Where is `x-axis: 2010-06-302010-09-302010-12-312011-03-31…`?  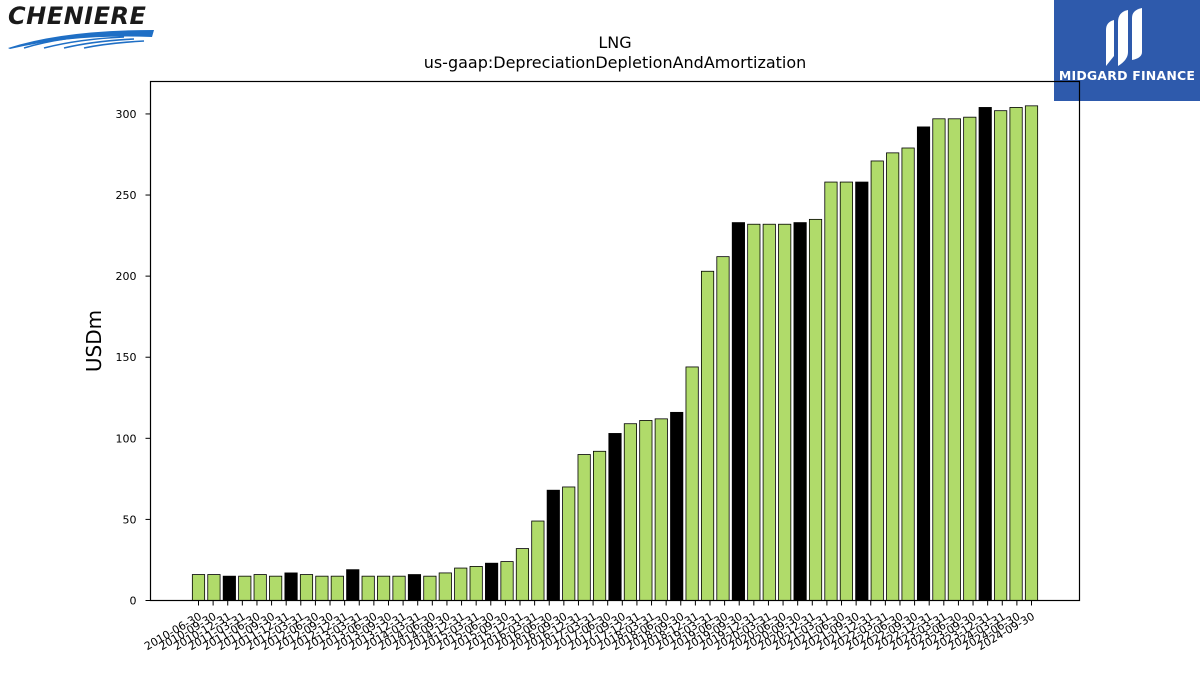 x-axis: 2010-06-302010-09-302010-12-312011-03-31… is located at coordinates (589, 626).